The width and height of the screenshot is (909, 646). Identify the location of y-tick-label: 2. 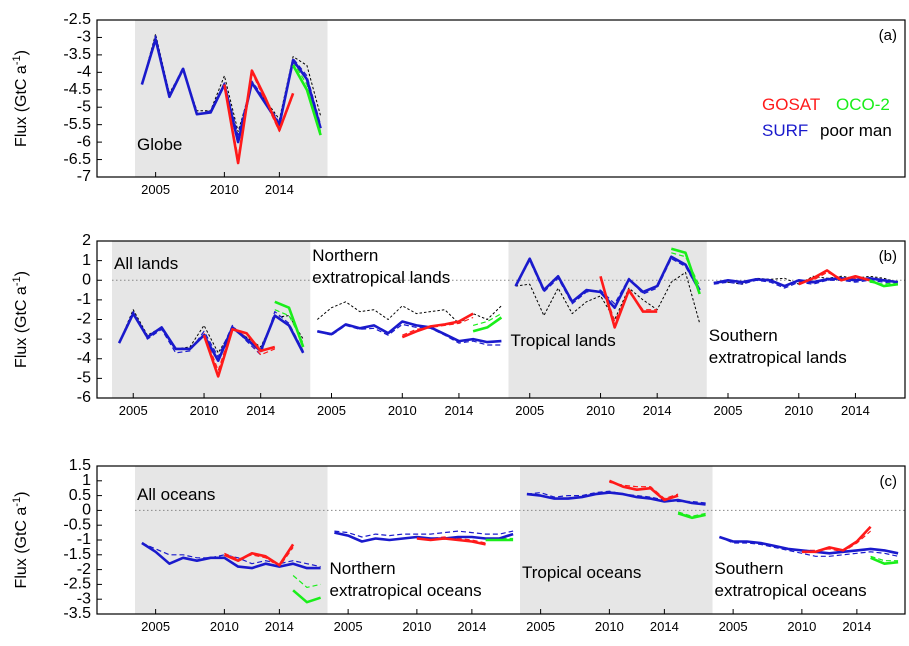
(86, 240).